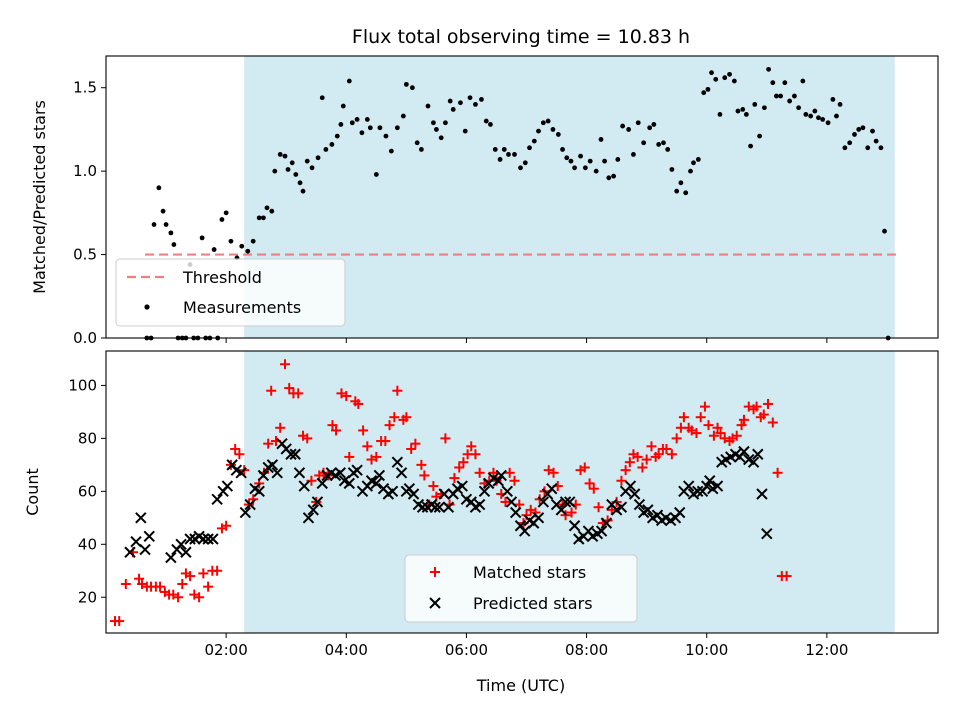 The height and width of the screenshot is (720, 960). What do you see at coordinates (87, 597) in the screenshot?
I see `y-tick-label: 20` at bounding box center [87, 597].